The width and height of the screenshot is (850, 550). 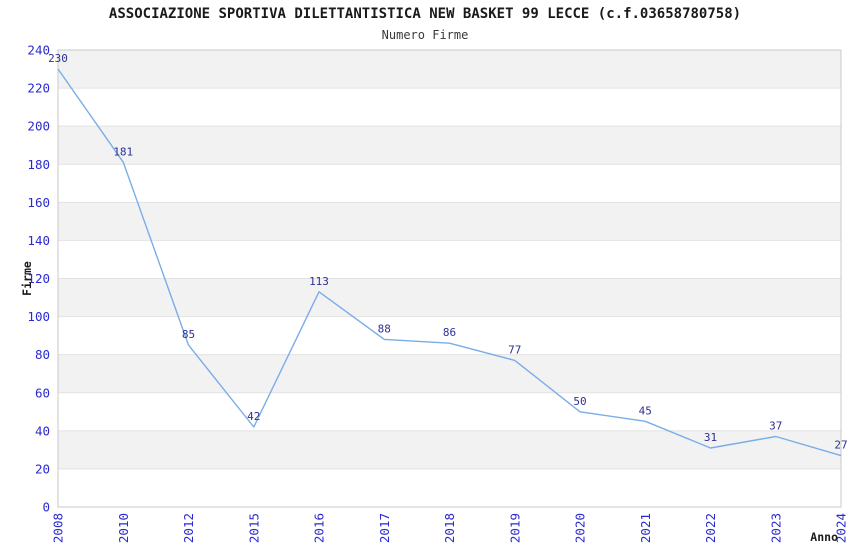 I want to click on x-tick-label: 2010, so click(x=123, y=528).